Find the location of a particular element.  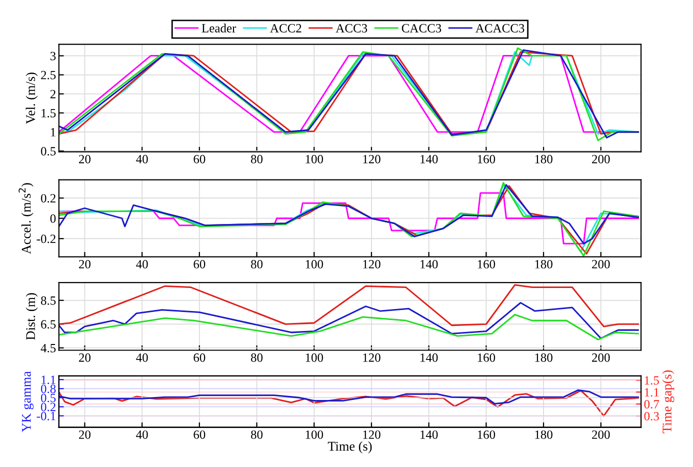

y-tick-label: 1 is located at coordinates (53, 132).